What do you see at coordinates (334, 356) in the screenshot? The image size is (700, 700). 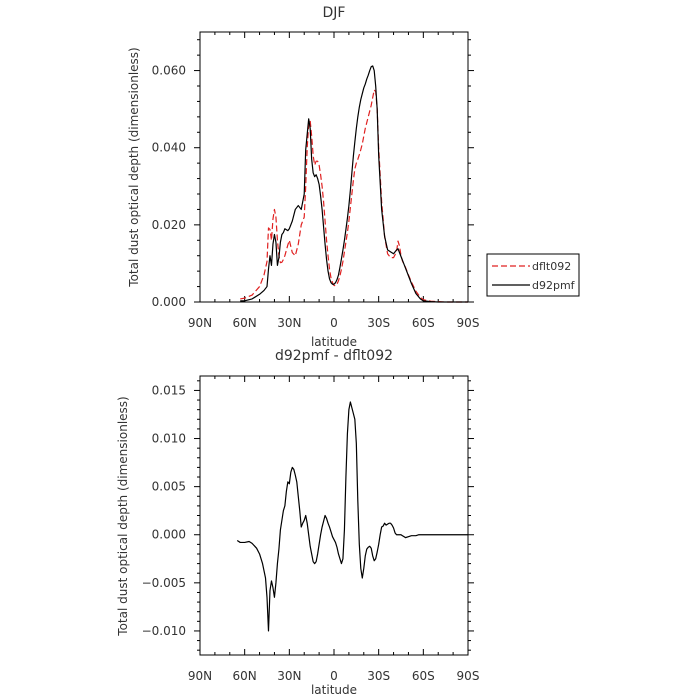 I see `chart-title: d92pmf - dflt092` at bounding box center [334, 356].